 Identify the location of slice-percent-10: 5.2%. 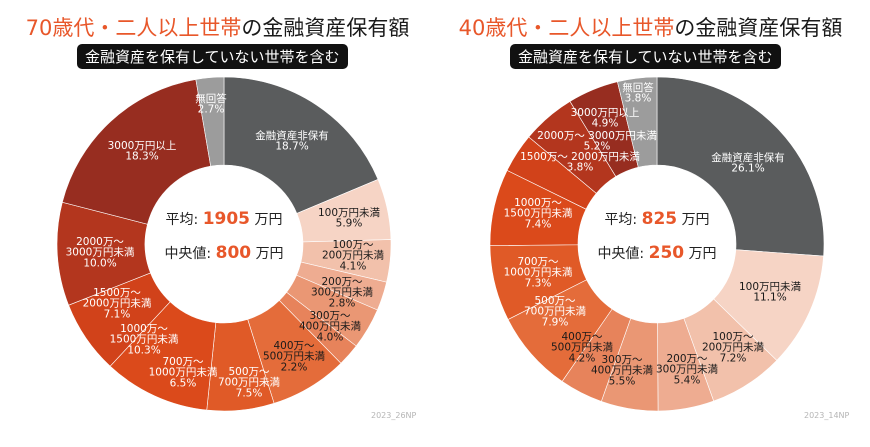
(597, 147).